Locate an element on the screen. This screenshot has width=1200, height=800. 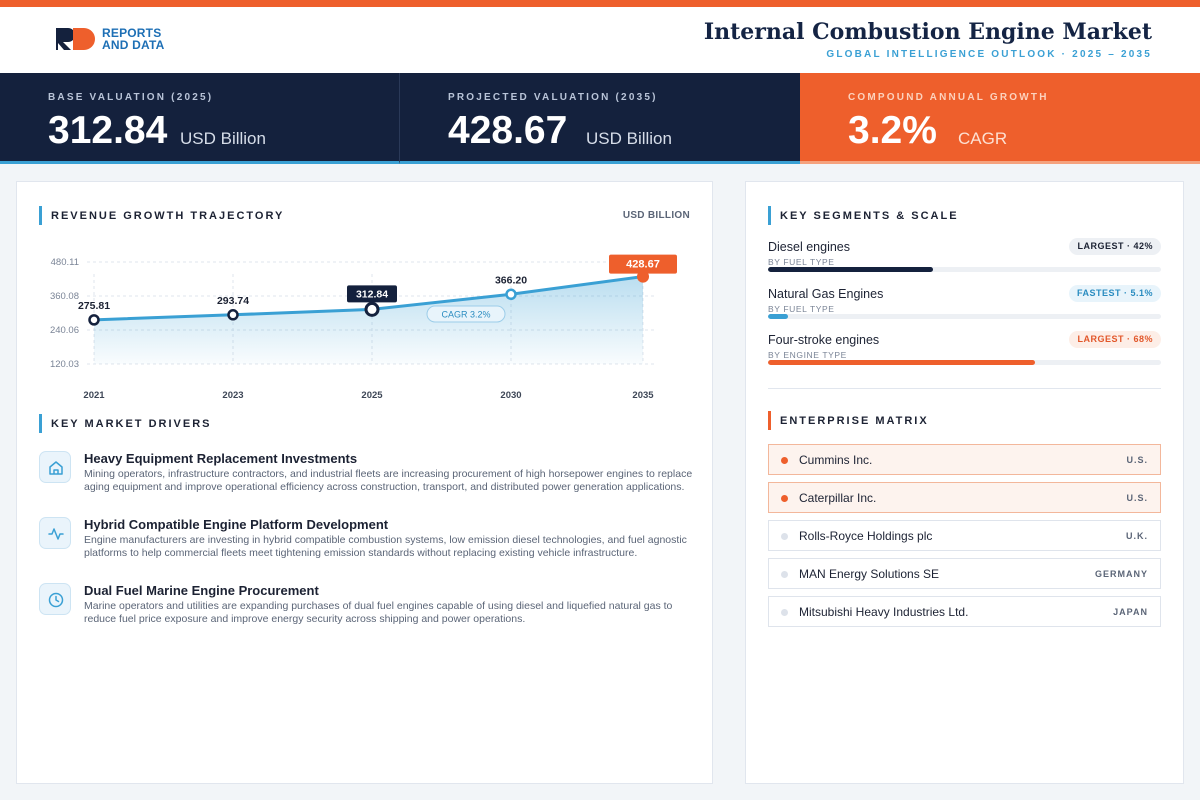
page-title: Internal Combustion Engine Market is located at coordinates (927, 32).